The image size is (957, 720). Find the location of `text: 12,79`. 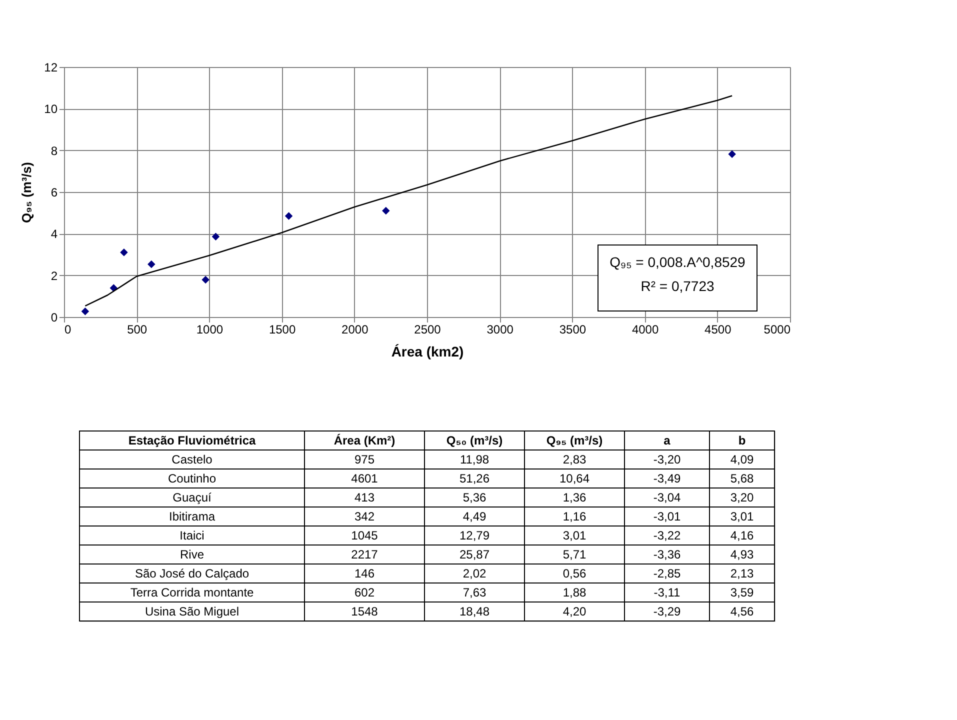

text: 12,79 is located at coordinates (474, 535).